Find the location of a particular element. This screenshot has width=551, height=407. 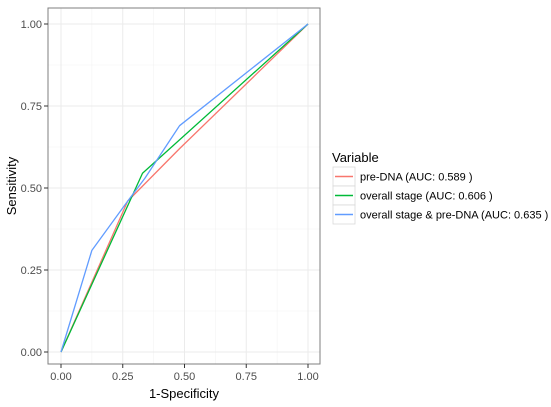

x-tick-label: 0.25 is located at coordinates (122, 377).